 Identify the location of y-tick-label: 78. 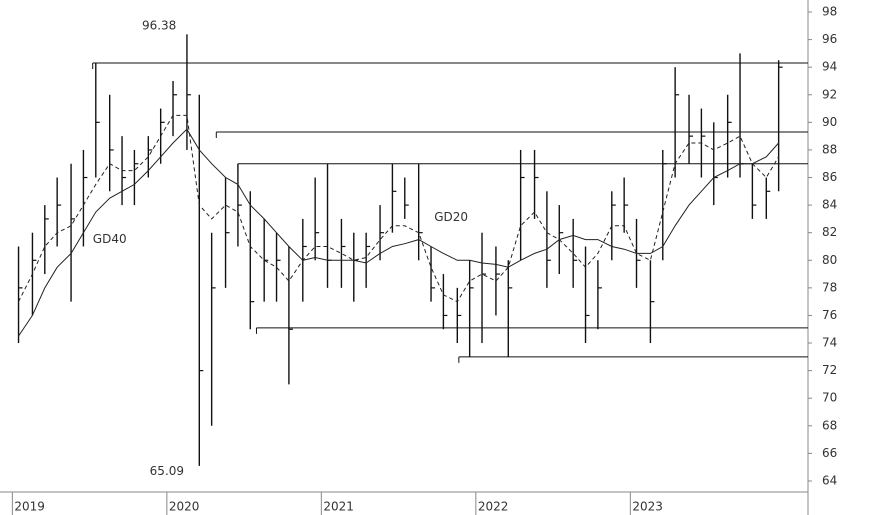
(829, 287).